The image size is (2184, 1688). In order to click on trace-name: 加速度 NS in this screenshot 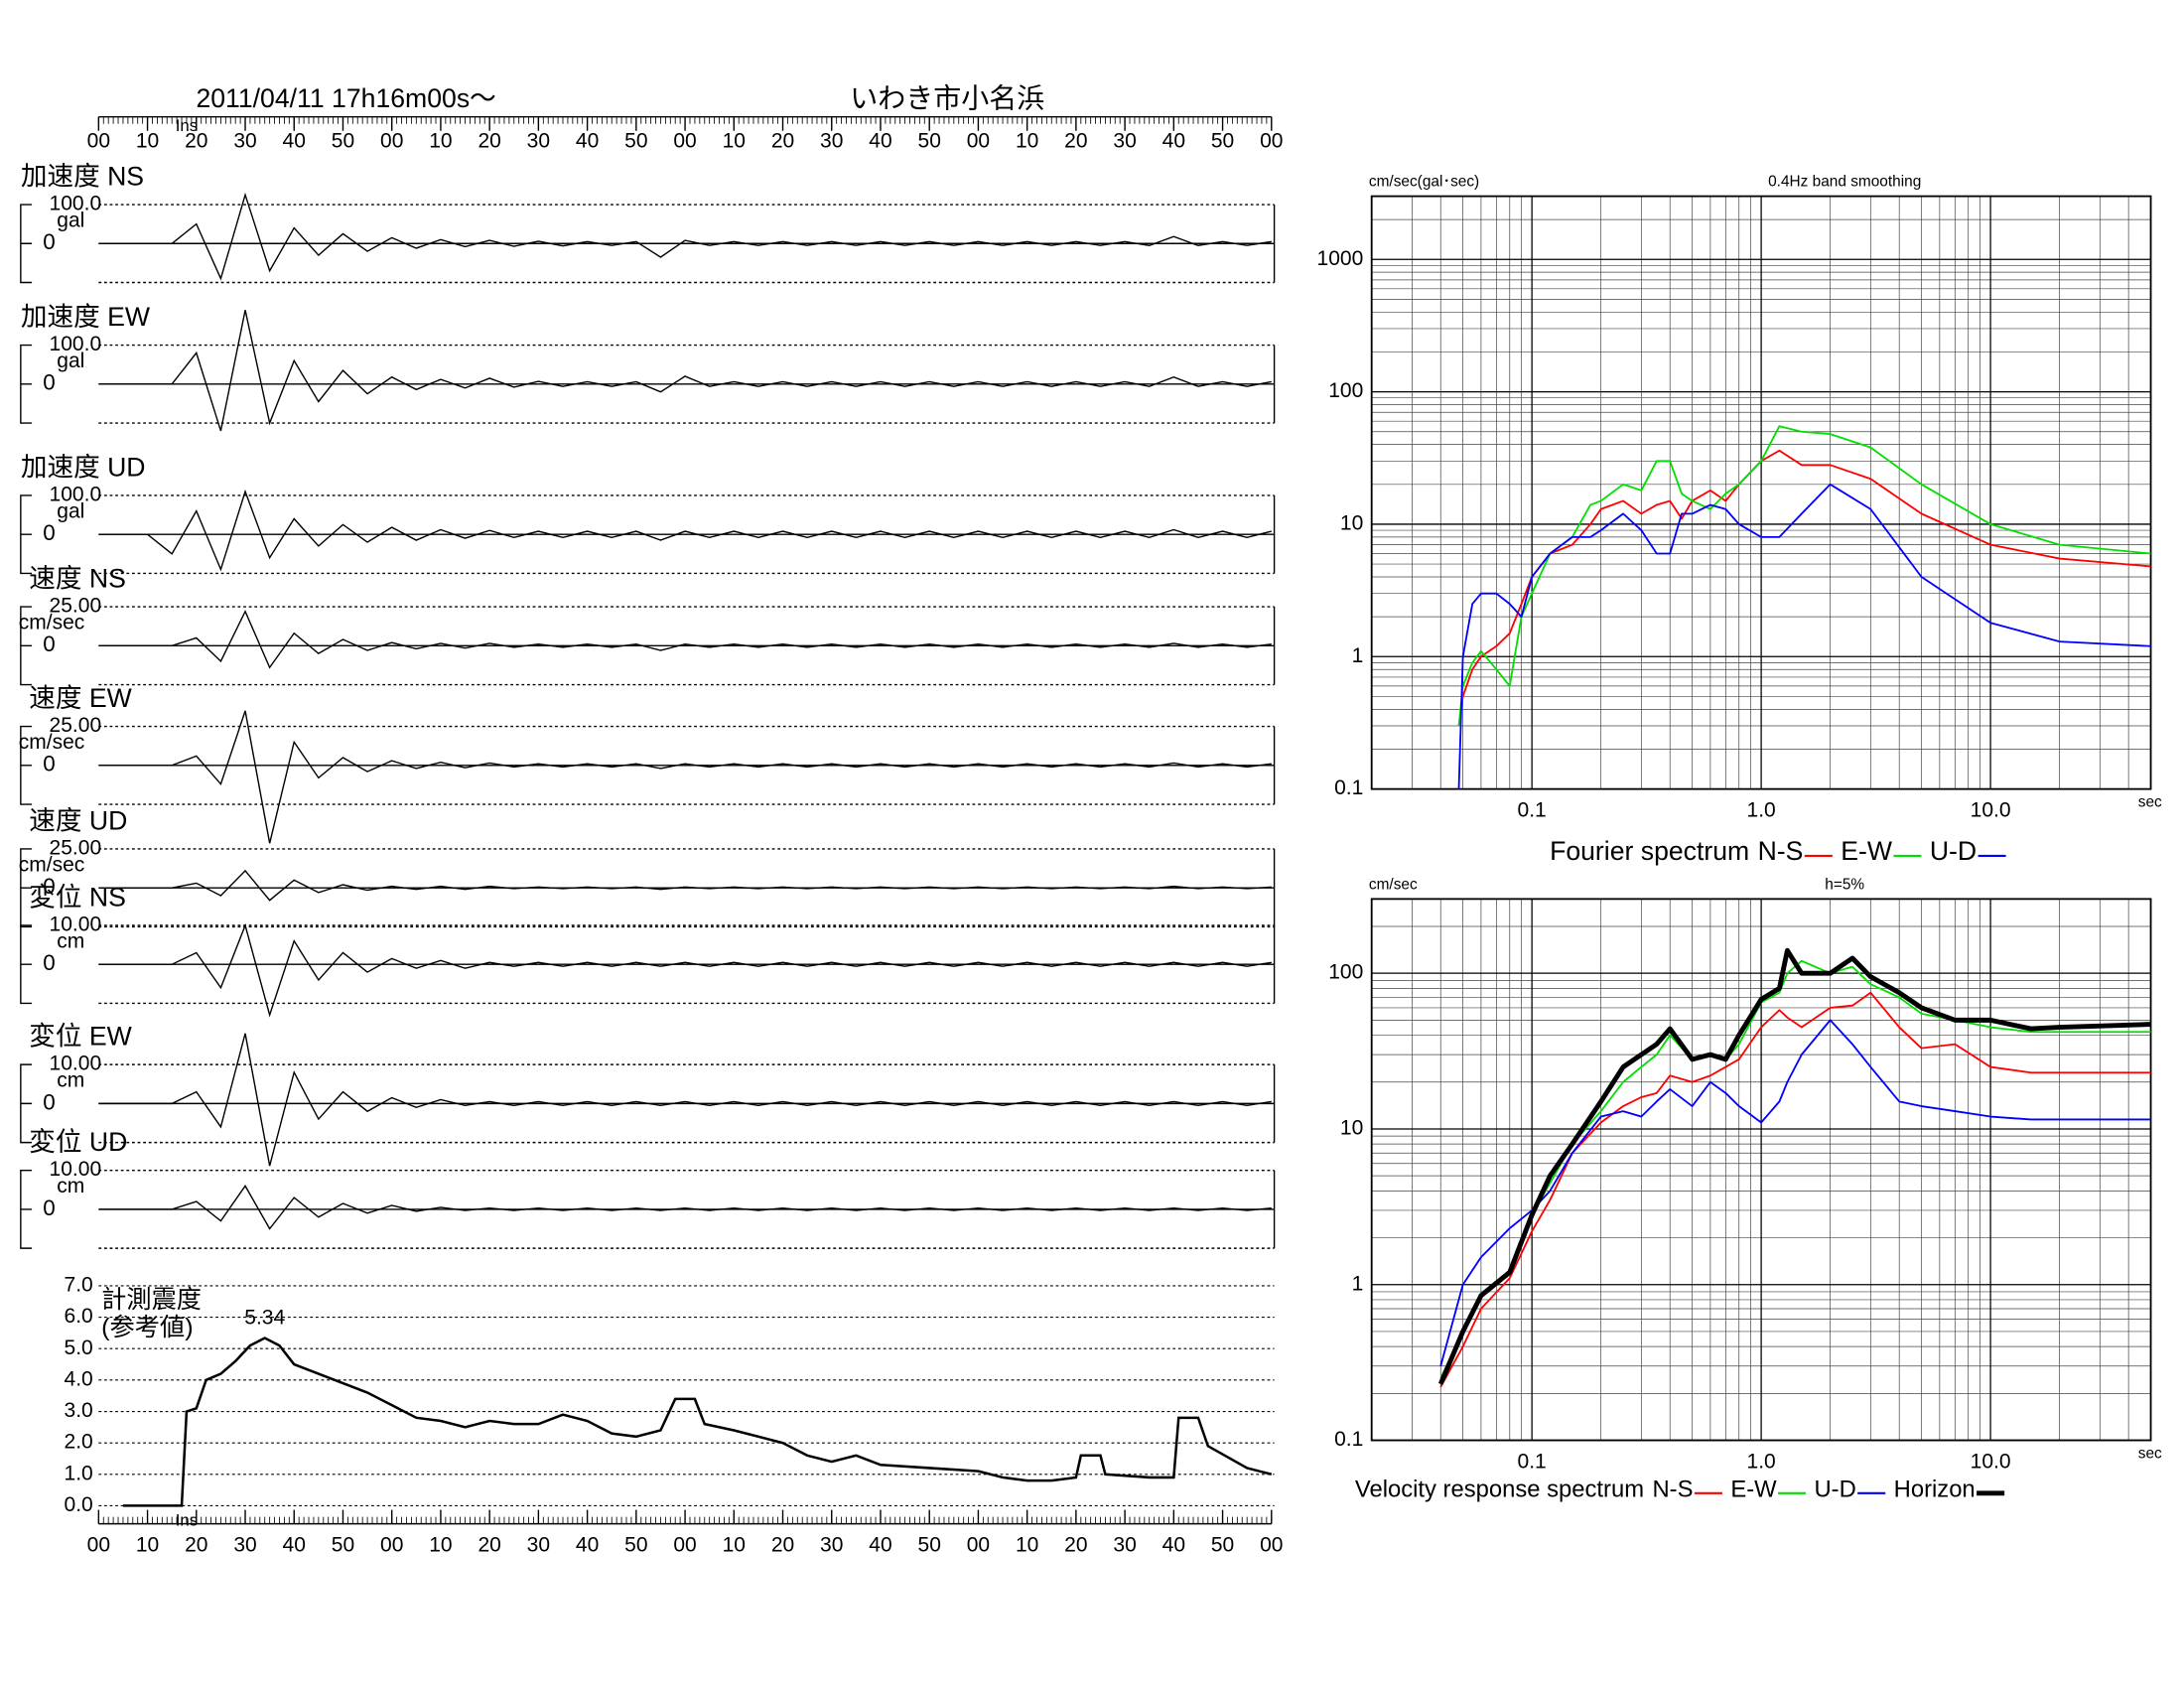, I will do `click(82, 176)`.